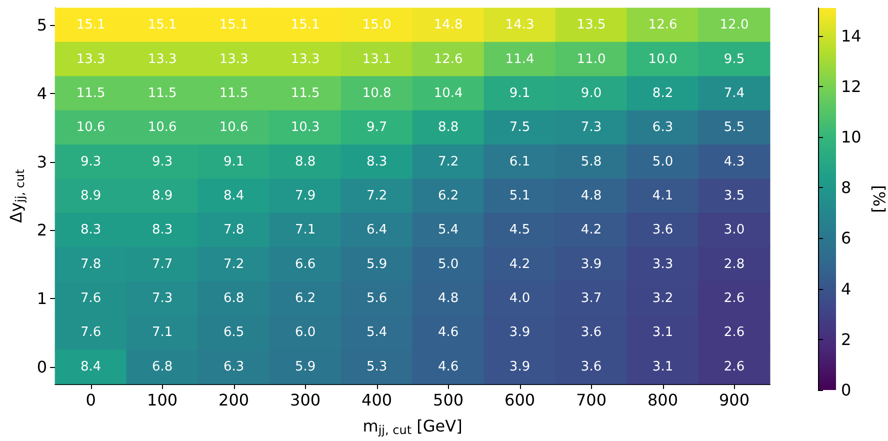 This screenshot has height=441, width=888. Describe the element at coordinates (734, 59) in the screenshot. I see `data-label: 9.5` at that location.